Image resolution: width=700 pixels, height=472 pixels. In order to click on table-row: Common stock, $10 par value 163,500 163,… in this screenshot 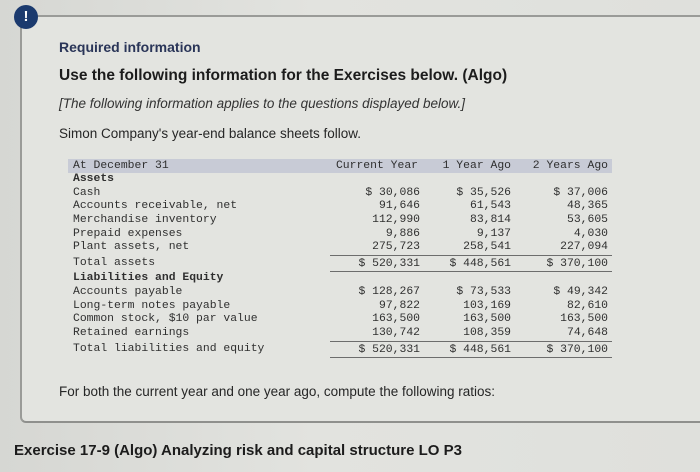, I will do `click(340, 320)`.